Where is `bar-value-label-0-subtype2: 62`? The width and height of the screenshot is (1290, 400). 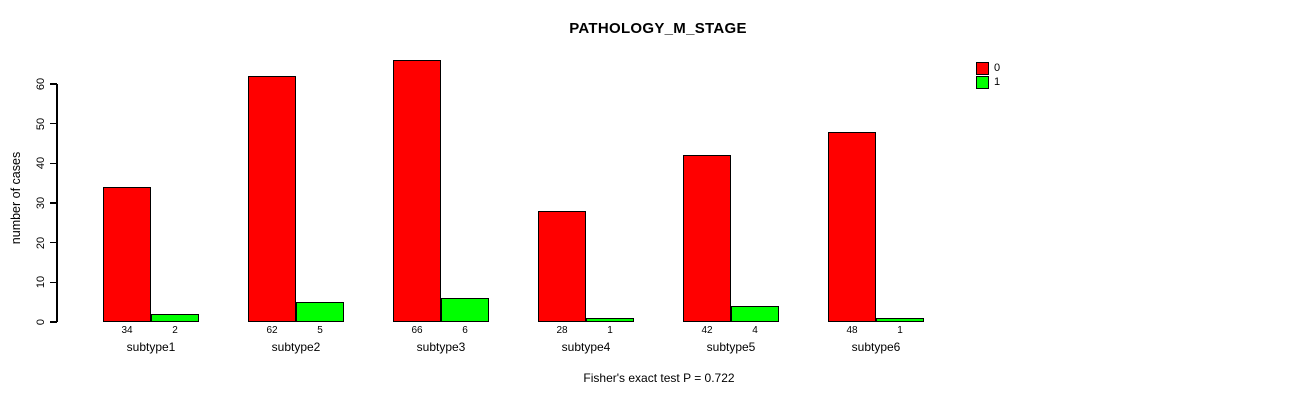 bar-value-label-0-subtype2: 62 is located at coordinates (272, 330).